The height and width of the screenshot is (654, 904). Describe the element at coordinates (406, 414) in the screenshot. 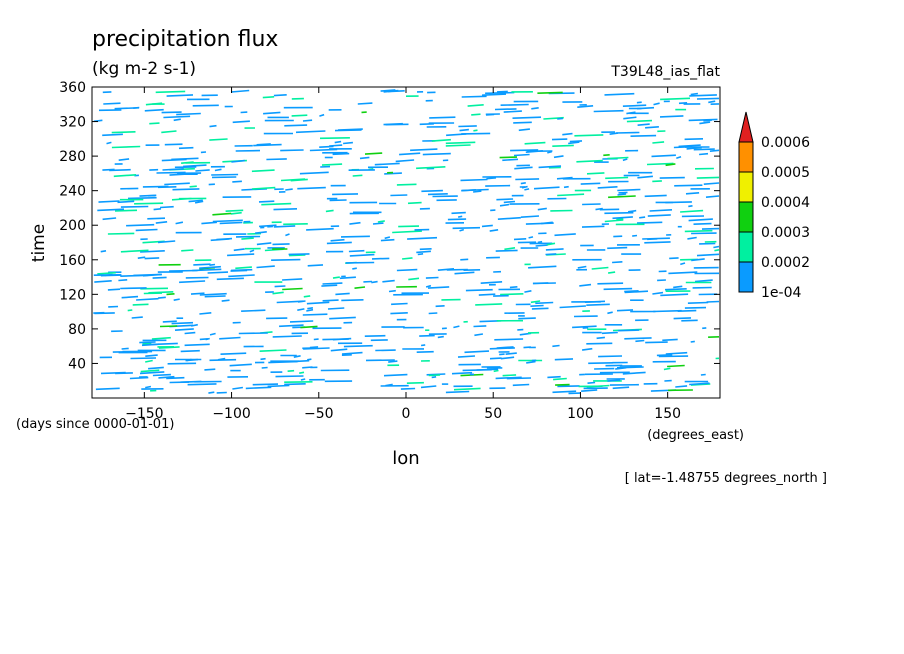

I see `x-tick-label: 0` at that location.